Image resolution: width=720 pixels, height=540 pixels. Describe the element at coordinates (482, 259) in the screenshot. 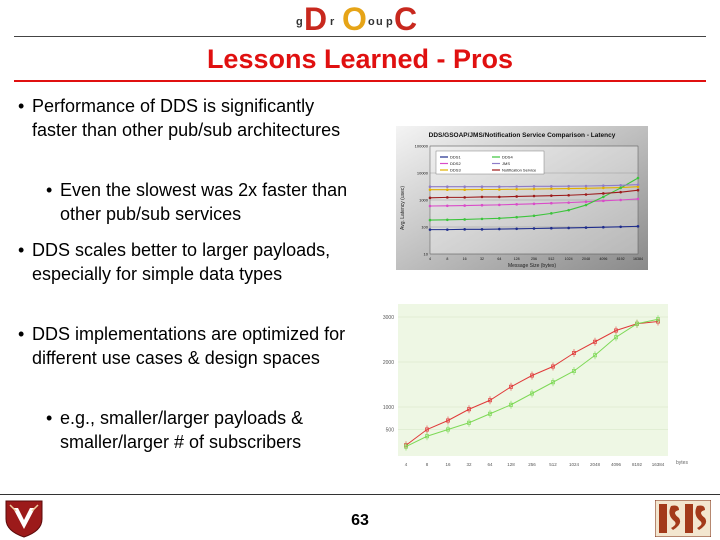

I see `x-tick-label: 32` at that location.